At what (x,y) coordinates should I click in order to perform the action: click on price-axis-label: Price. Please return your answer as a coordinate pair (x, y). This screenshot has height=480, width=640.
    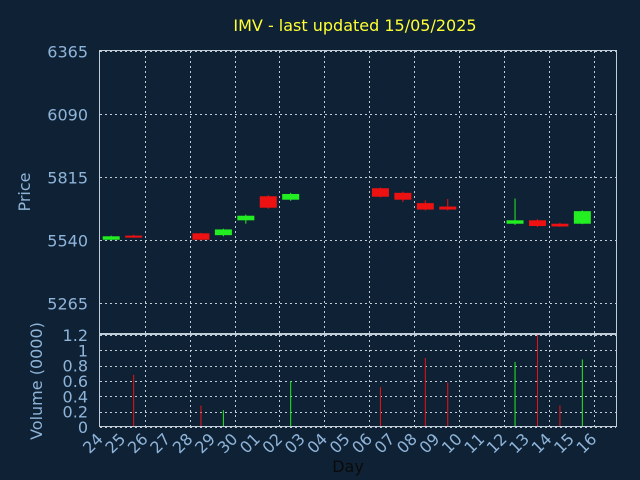
    Looking at the image, I should click on (24, 191).